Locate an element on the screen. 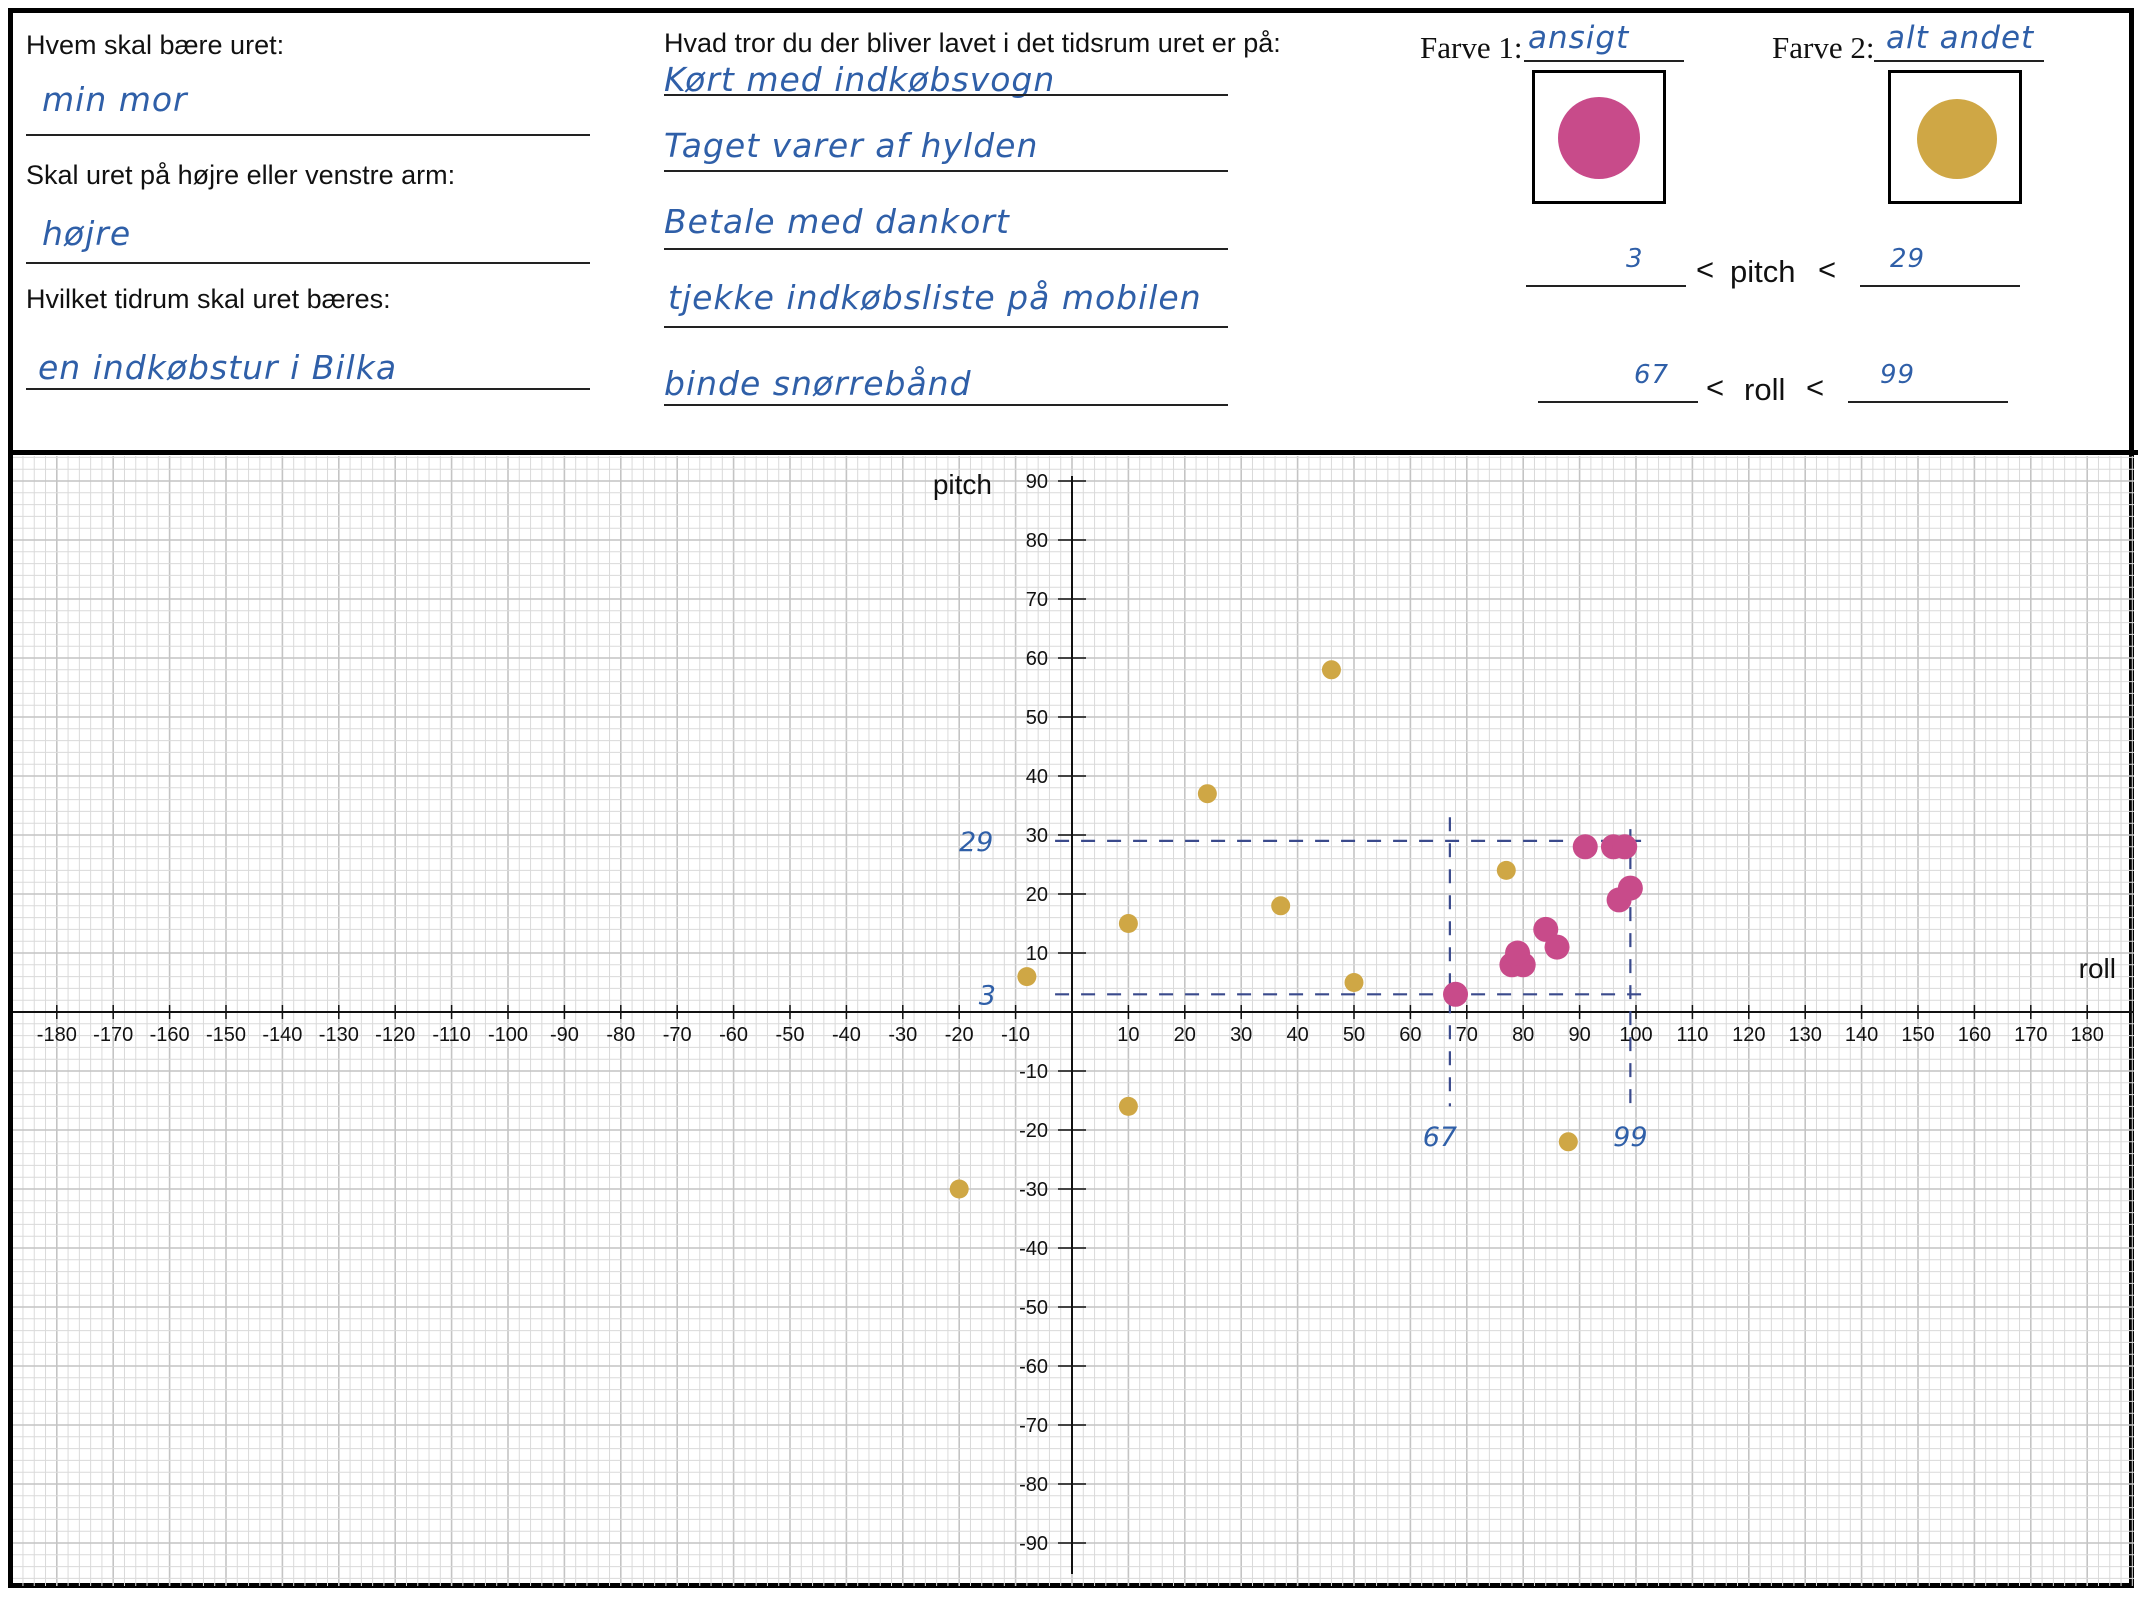  farve2-line is located at coordinates (1959, 61).